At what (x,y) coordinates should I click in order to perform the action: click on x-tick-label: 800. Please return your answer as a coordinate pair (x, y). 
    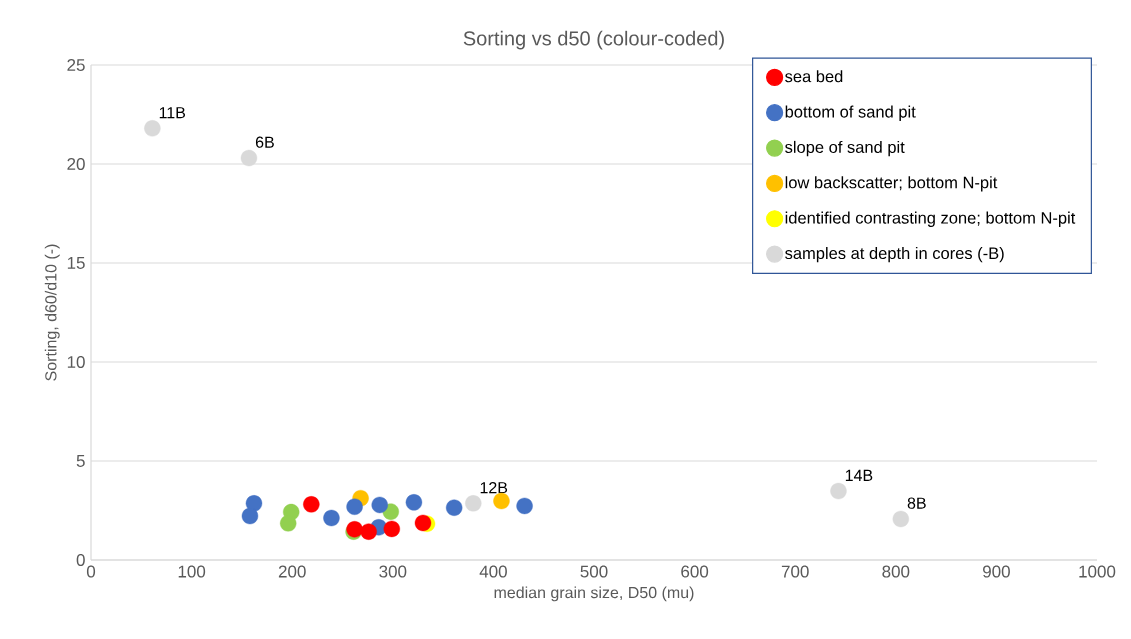
    Looking at the image, I should click on (896, 571).